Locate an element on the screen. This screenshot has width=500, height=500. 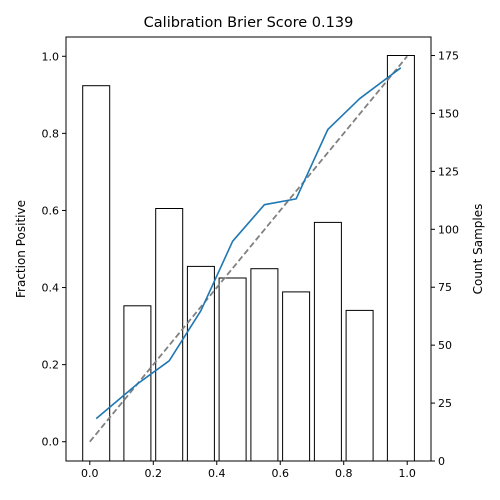
x-tick-label: 1.0 is located at coordinates (407, 473).